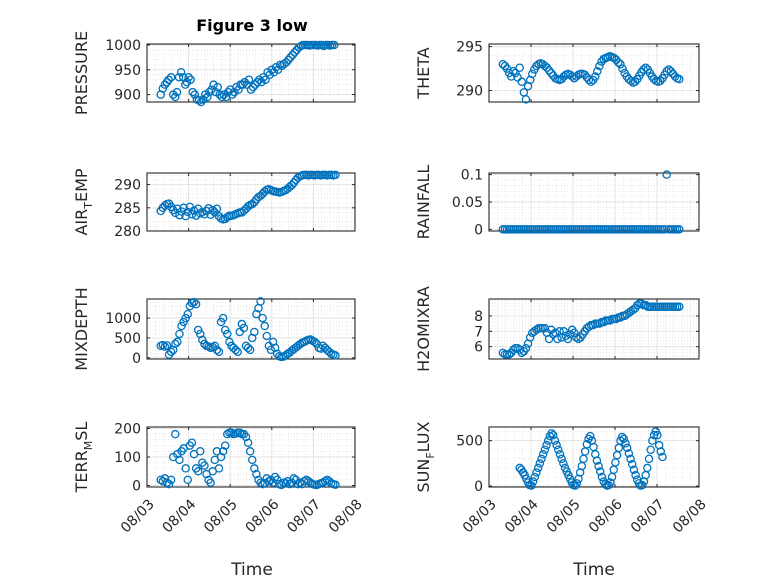  I want to click on subplot-h2omixra: 678 H2OMIXRA, so click(557, 329).